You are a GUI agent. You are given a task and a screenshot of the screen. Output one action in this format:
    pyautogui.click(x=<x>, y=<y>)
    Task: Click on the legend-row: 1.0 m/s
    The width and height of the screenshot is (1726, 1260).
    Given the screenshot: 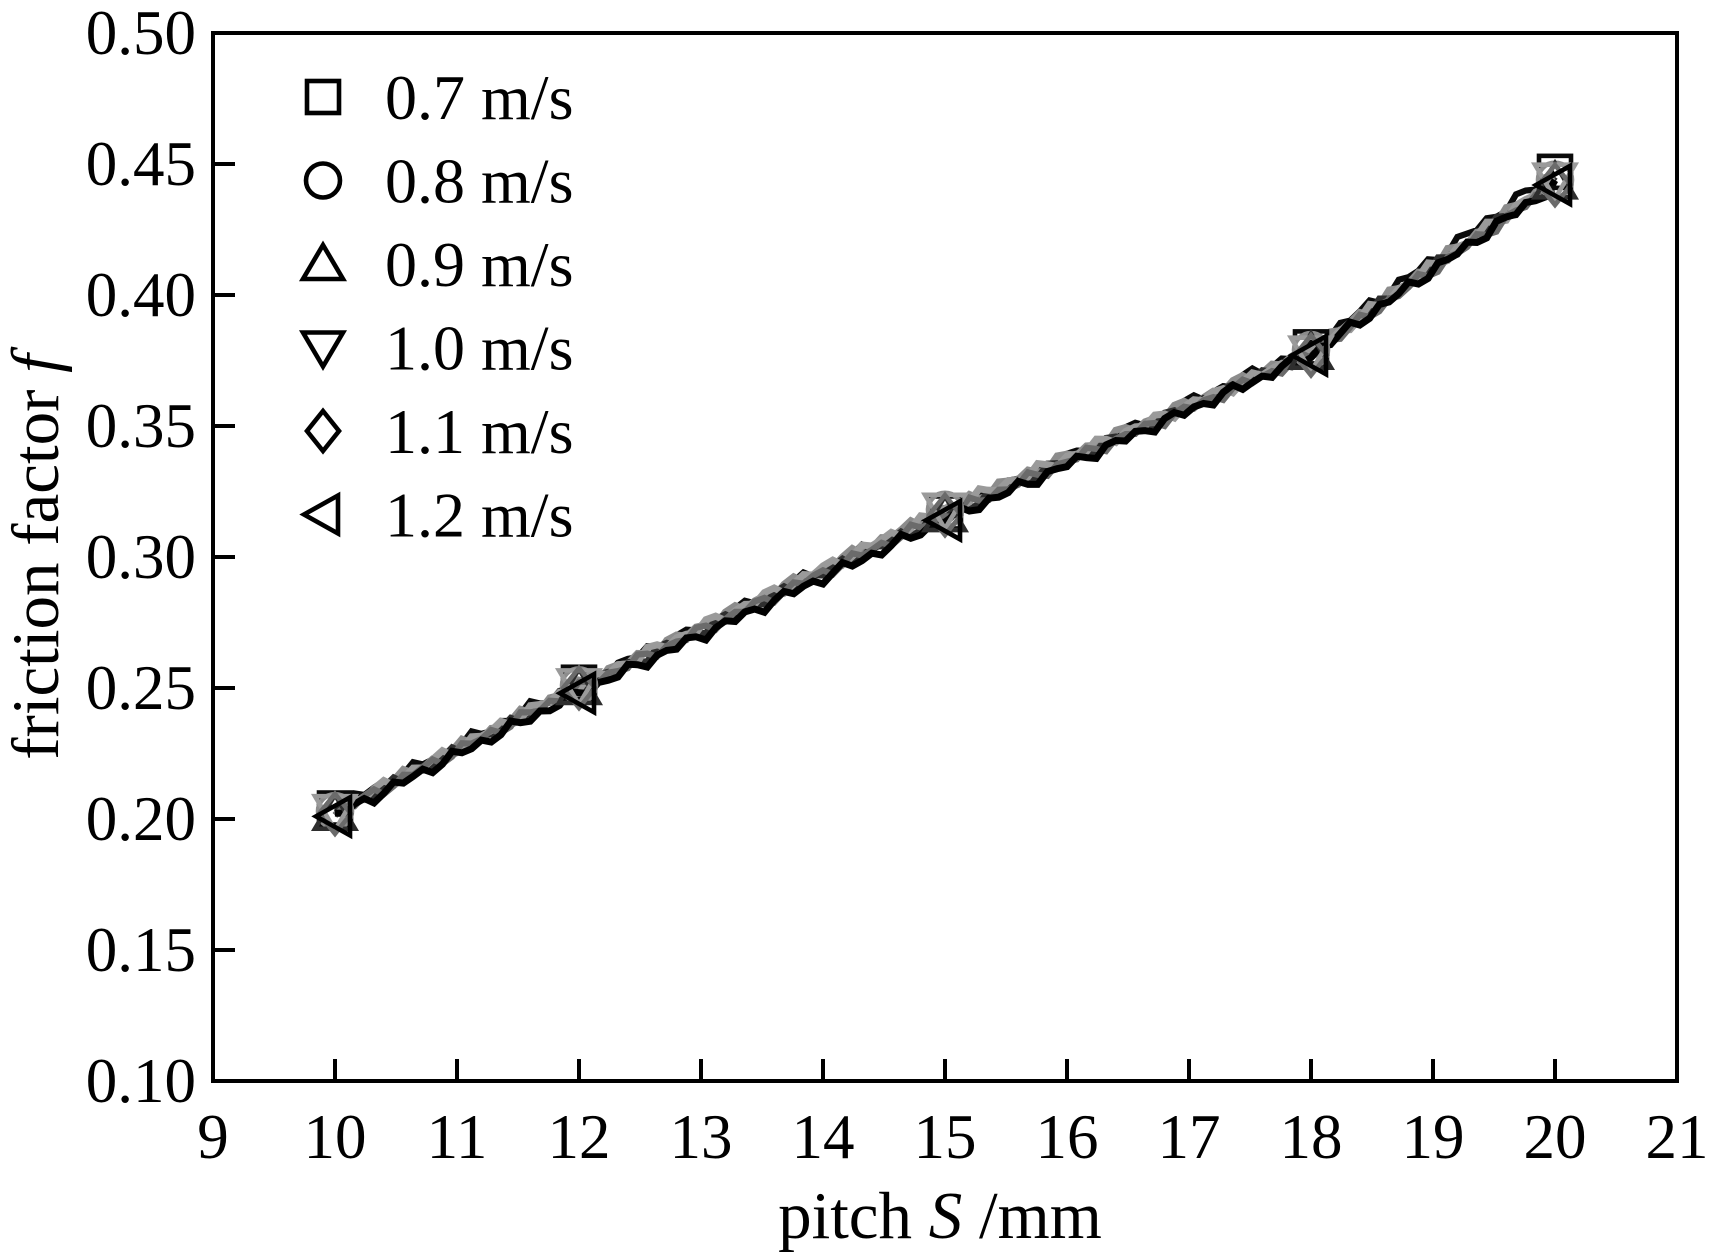 What is the action you would take?
    pyautogui.click(x=435, y=348)
    